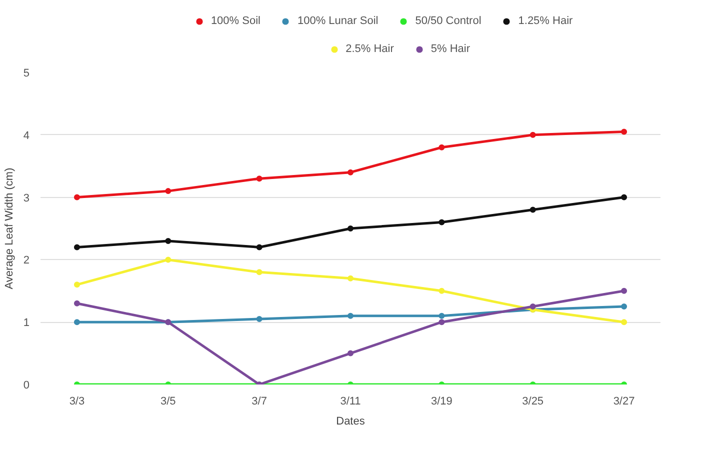 This screenshot has width=702, height=457. Describe the element at coordinates (545, 21) in the screenshot. I see `legend-label: 1.25% Hair` at that location.